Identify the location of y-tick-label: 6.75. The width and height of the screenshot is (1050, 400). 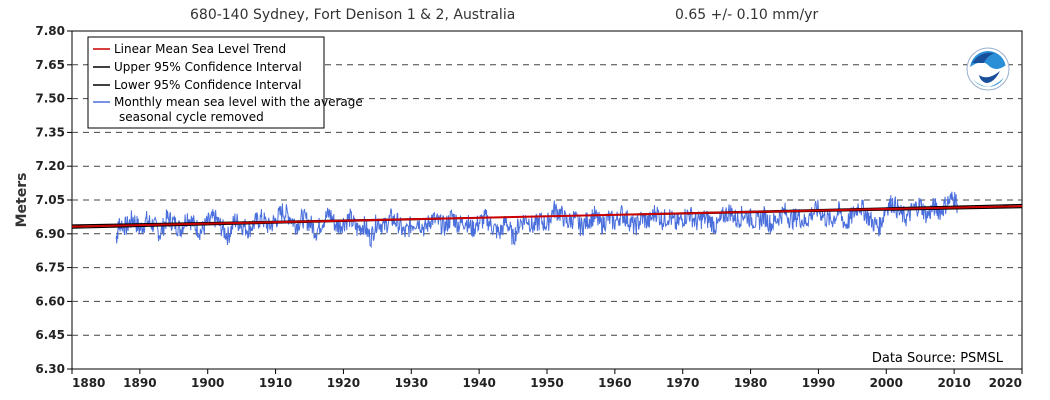
(50, 268).